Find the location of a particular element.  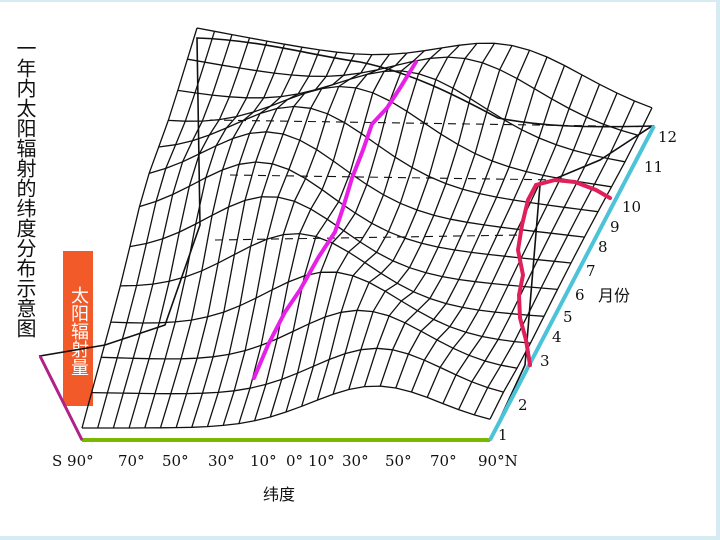

month-axis-line is located at coordinates (572, 283).